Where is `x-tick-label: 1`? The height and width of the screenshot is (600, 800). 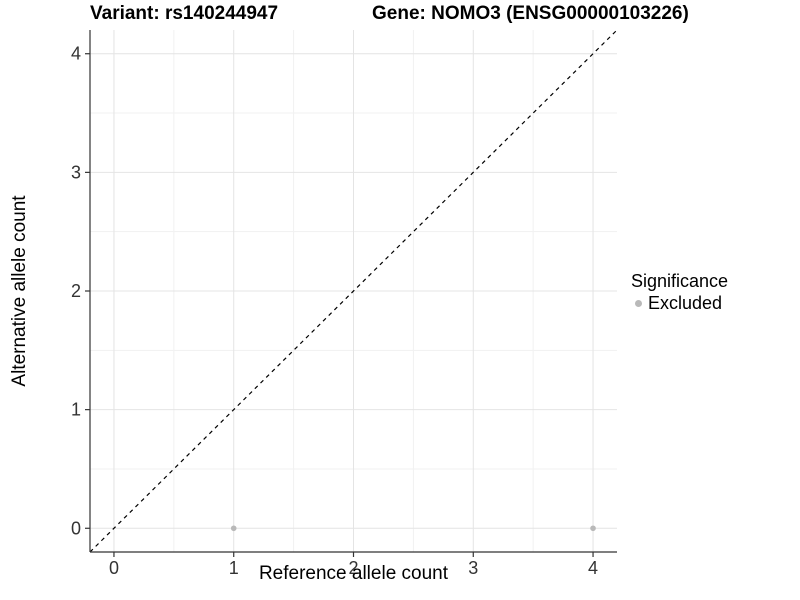
x-tick-label: 1 is located at coordinates (234, 568).